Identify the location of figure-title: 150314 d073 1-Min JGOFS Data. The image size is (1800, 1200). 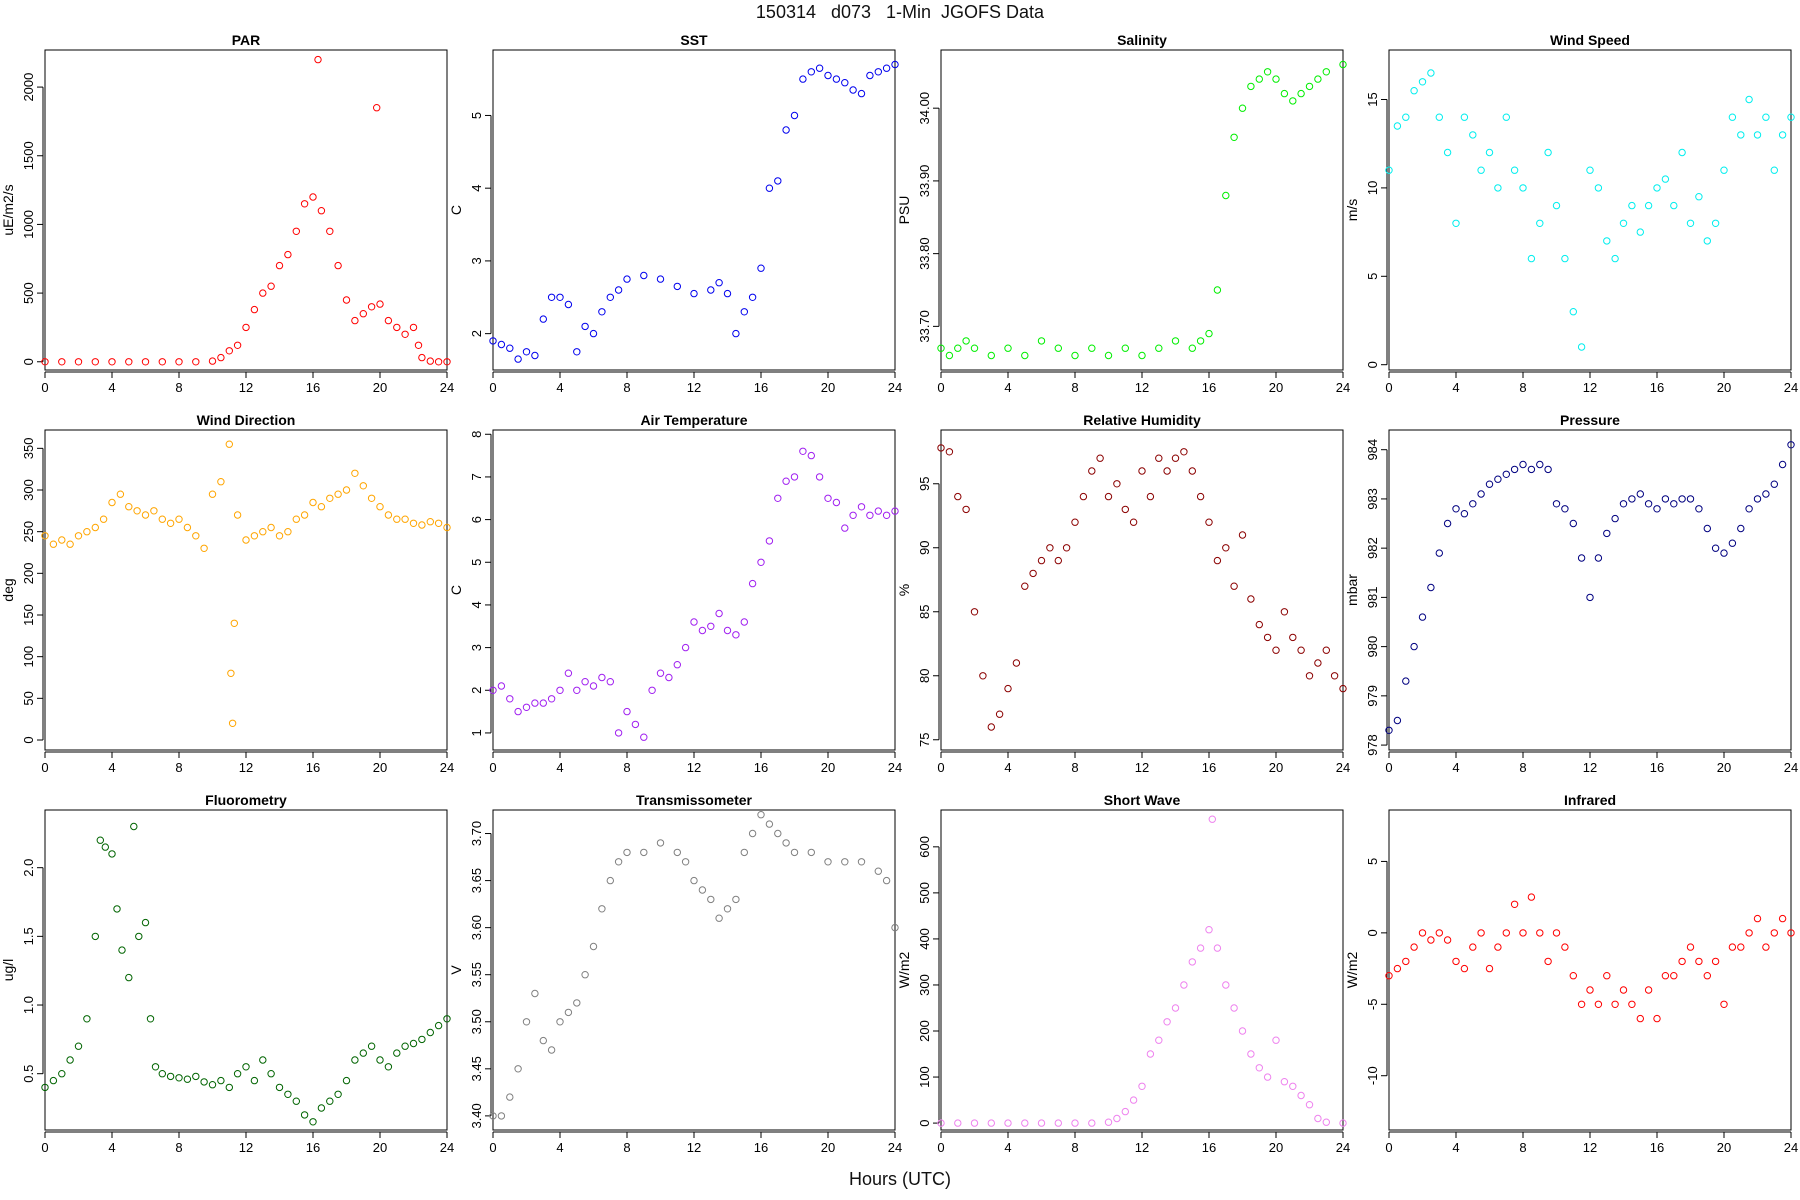
(900, 12).